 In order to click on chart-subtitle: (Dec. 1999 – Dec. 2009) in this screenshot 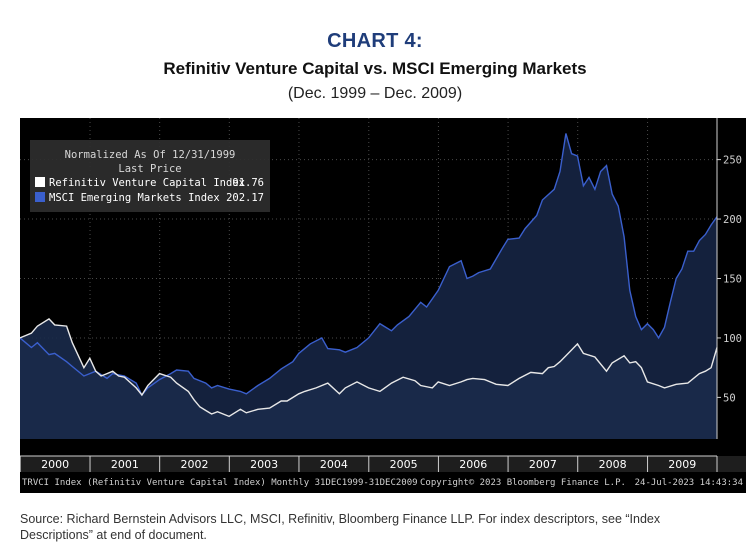, I will do `click(375, 93)`.